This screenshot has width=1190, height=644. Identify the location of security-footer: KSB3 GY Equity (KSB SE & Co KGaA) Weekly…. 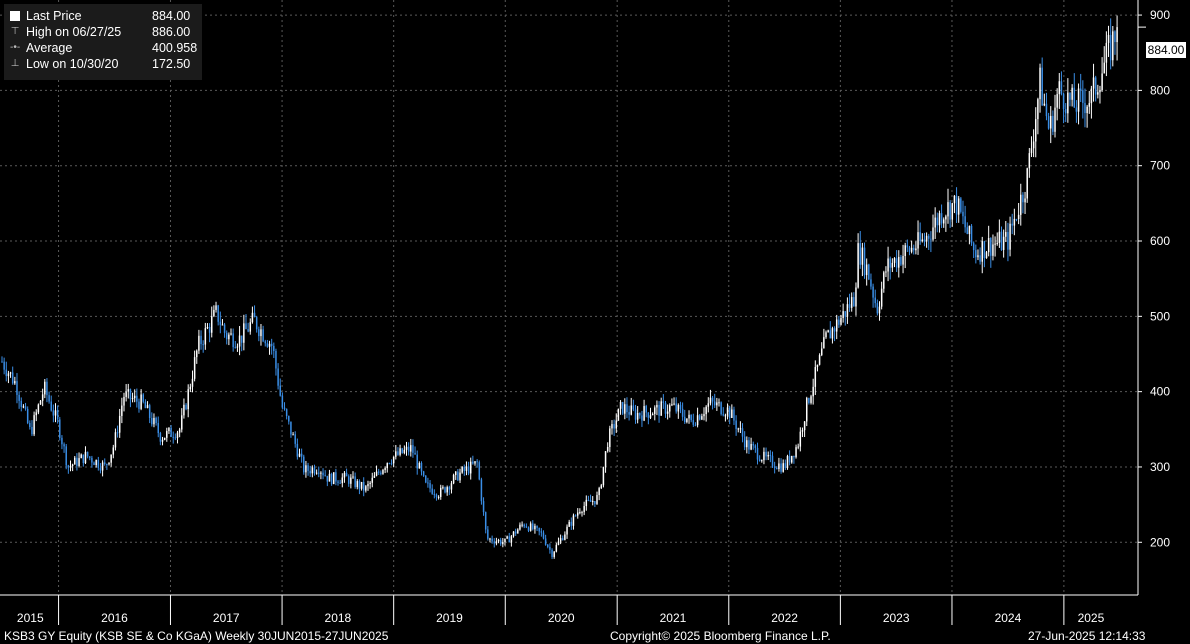
(196, 636).